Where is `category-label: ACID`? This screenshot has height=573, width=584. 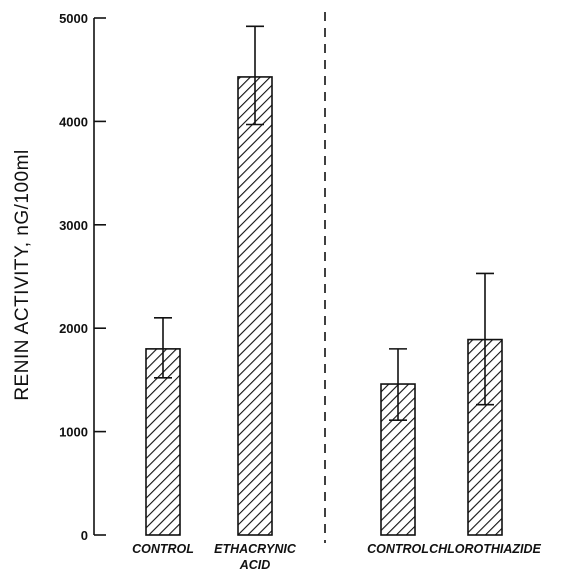
category-label: ACID is located at coordinates (255, 565).